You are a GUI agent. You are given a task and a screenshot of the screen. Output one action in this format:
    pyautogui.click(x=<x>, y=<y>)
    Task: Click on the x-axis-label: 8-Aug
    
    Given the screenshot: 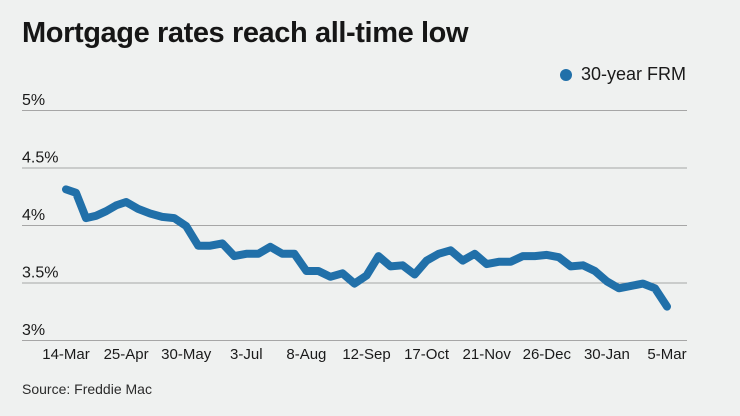 What is the action you would take?
    pyautogui.click(x=306, y=354)
    